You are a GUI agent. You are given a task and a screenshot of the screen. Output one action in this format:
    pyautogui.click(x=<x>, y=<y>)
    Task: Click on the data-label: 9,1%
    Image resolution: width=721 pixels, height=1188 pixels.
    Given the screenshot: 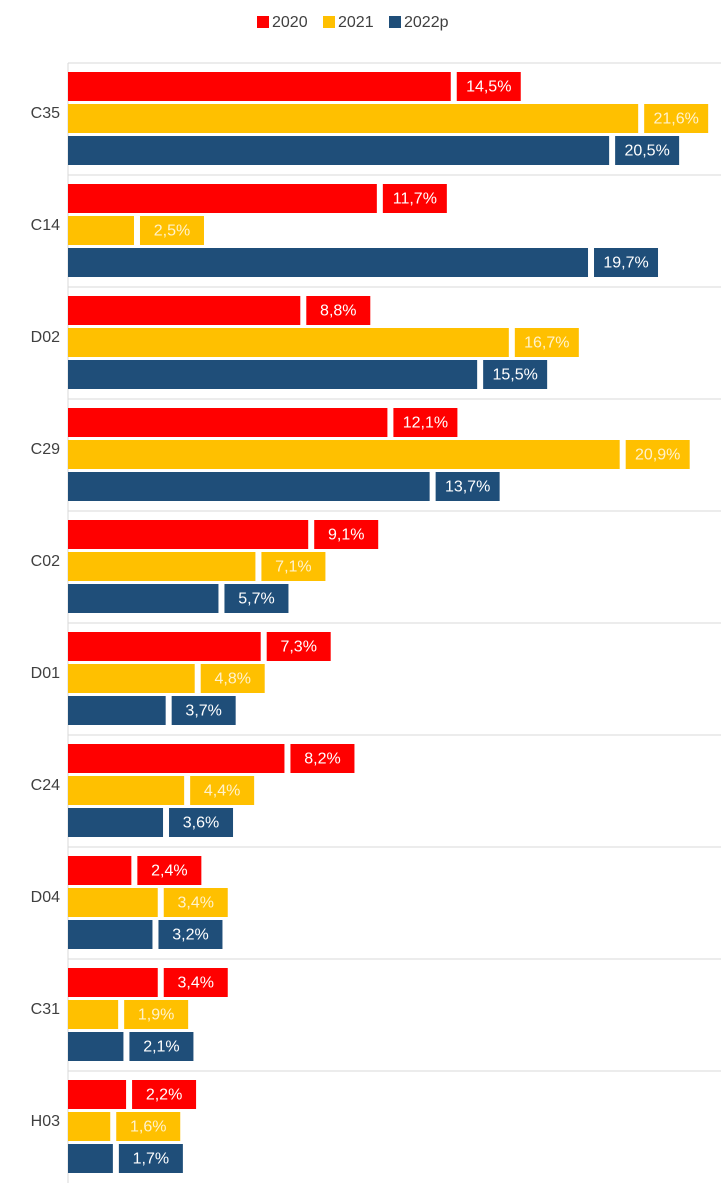 What is the action you would take?
    pyautogui.click(x=346, y=535)
    